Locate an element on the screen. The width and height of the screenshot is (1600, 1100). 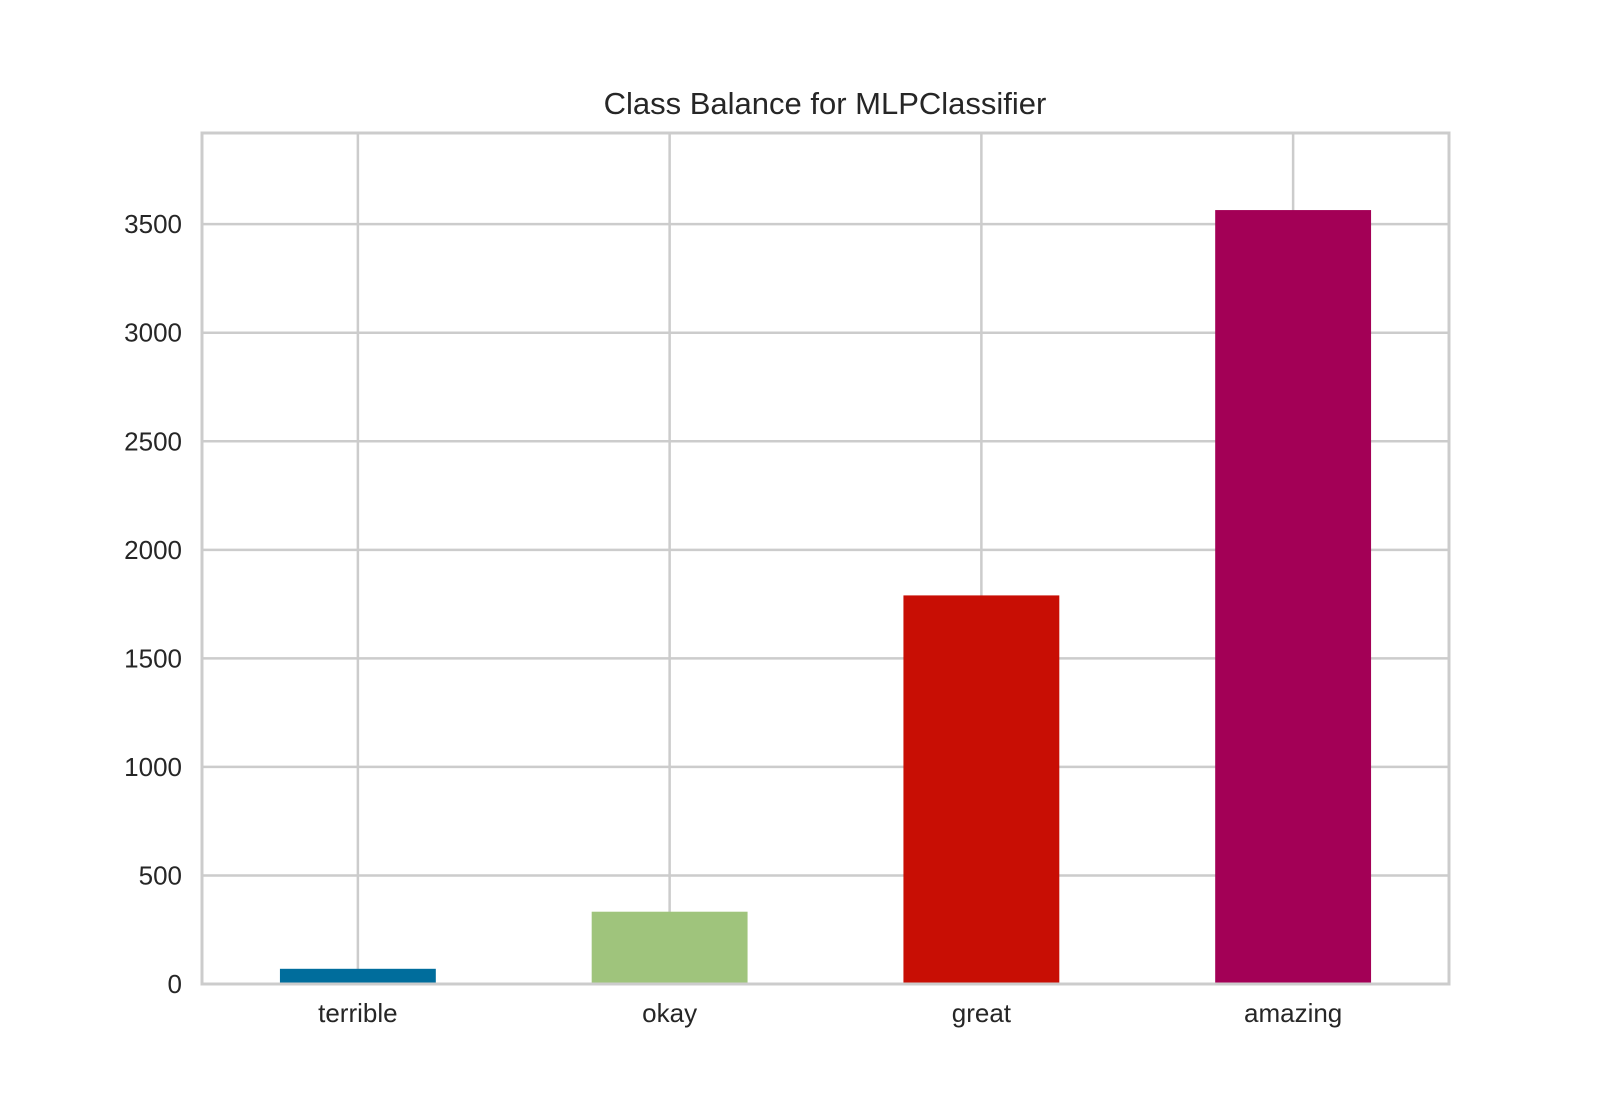
bar-okay is located at coordinates (669, 947).